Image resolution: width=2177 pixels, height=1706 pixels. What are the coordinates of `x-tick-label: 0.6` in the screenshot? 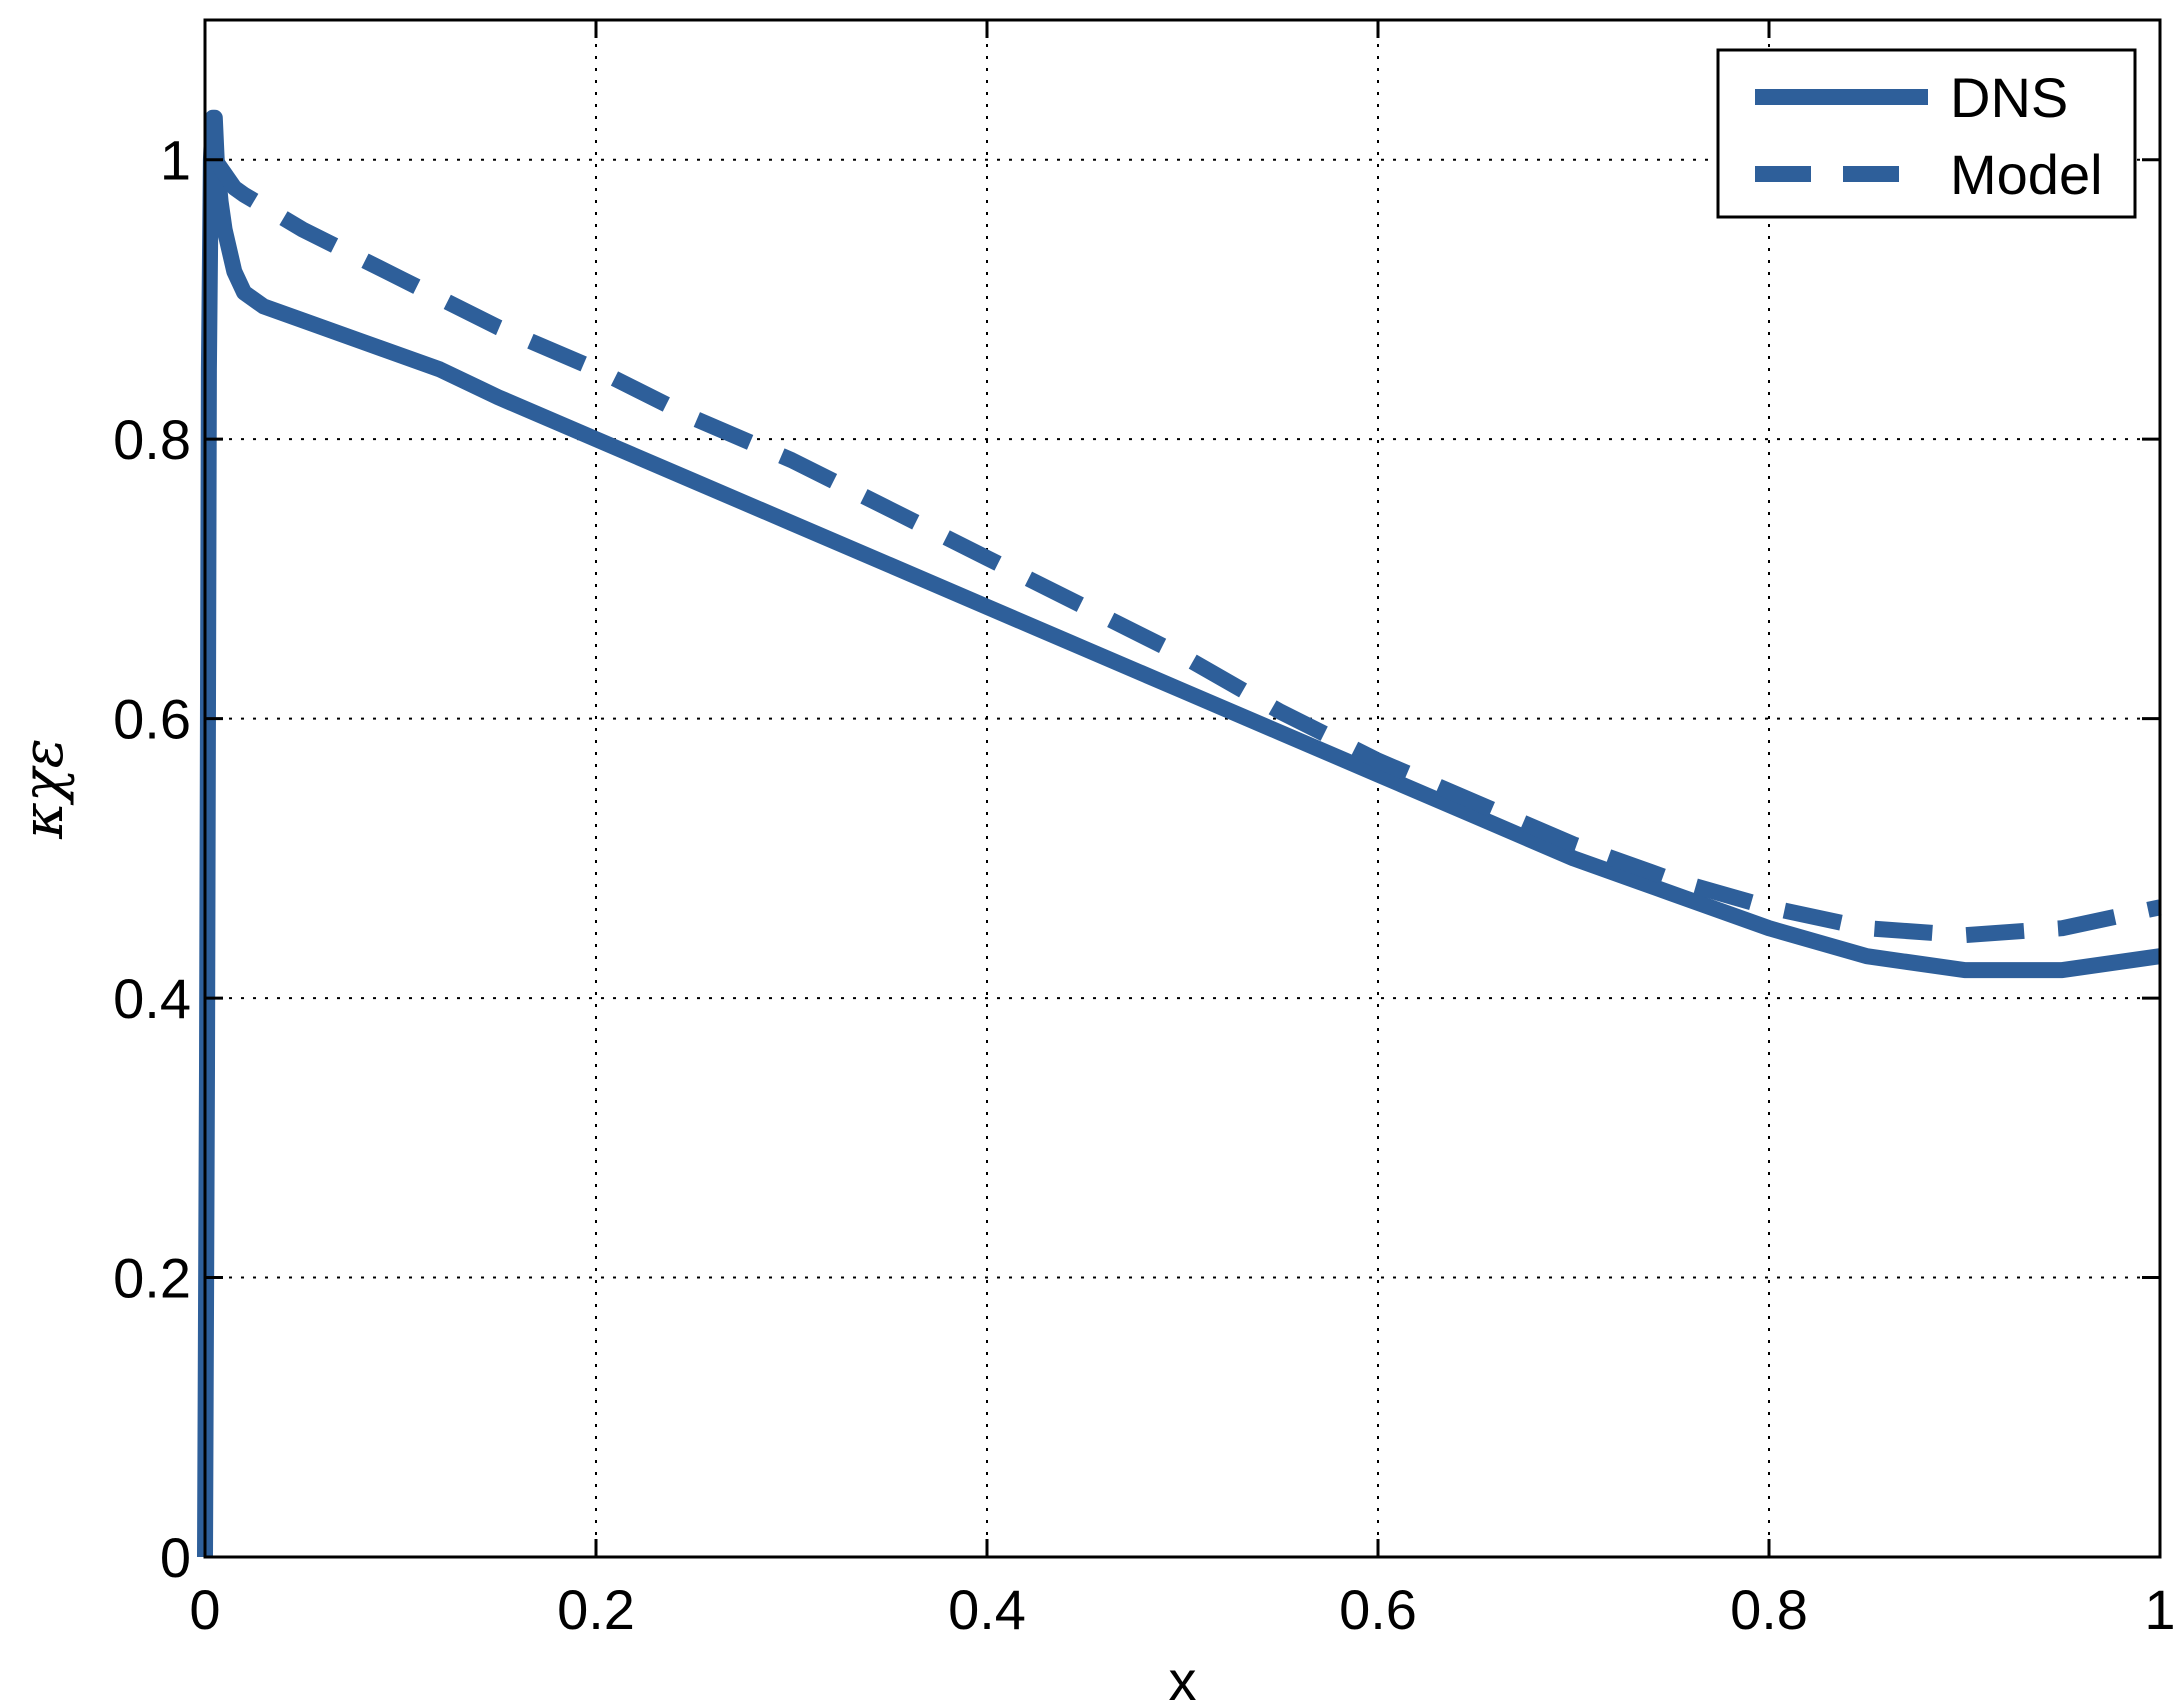 It's located at (1378, 1609).